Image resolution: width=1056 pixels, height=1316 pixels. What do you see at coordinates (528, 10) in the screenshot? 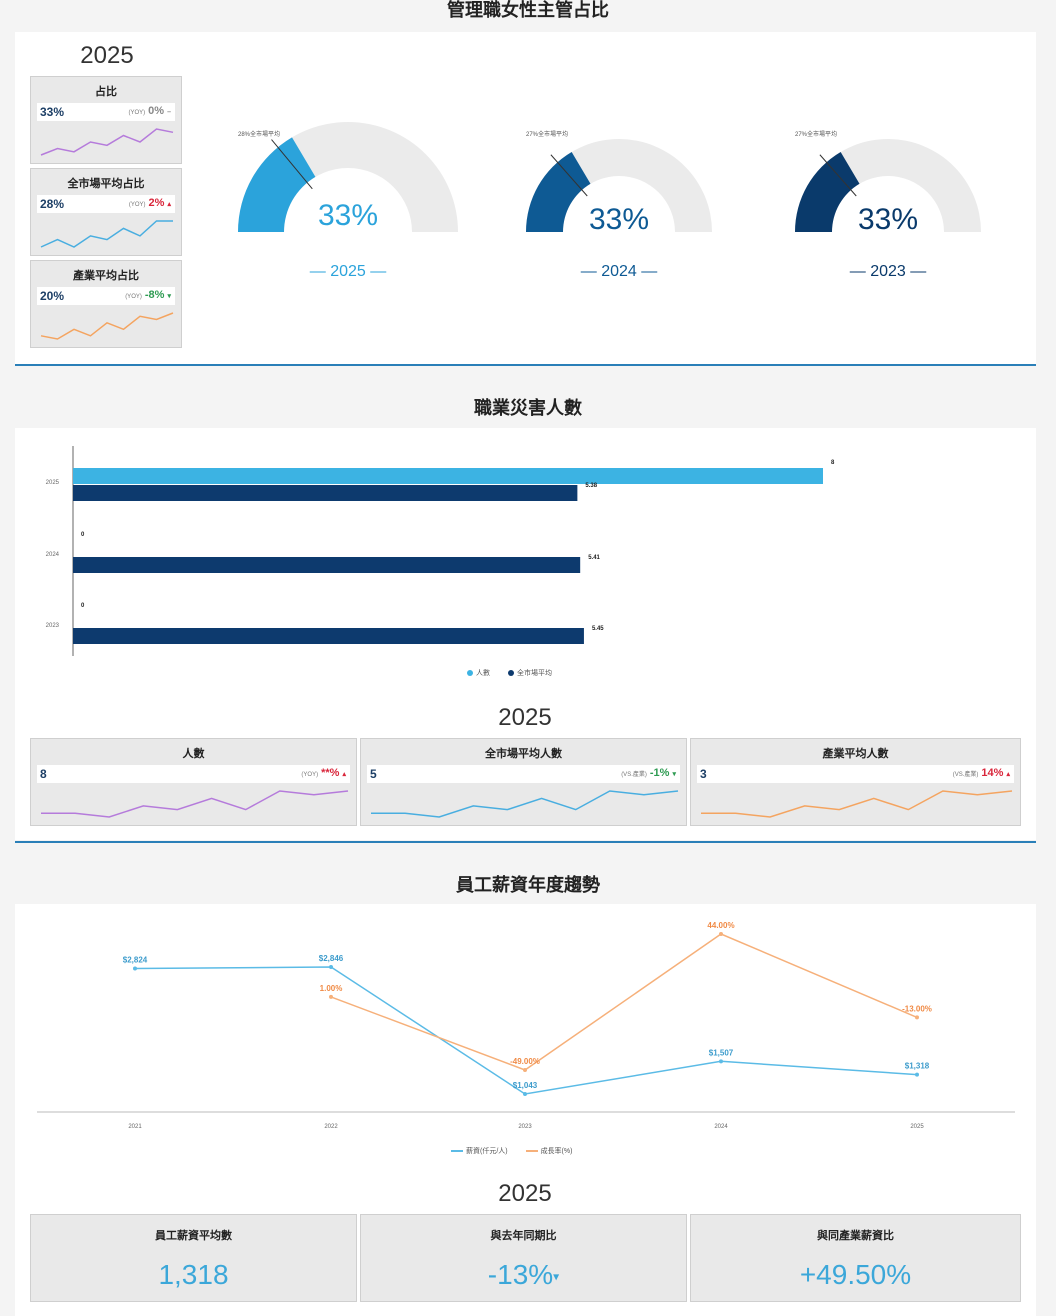
I see `section-title-female-managers: 管理職女性主管占比` at bounding box center [528, 10].